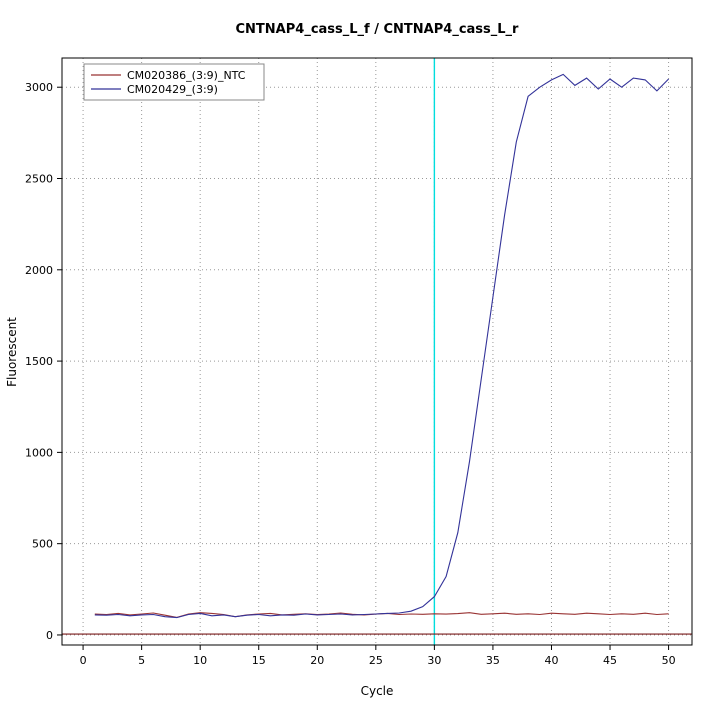 The image size is (720, 720). What do you see at coordinates (669, 660) in the screenshot?
I see `x-tick-label: 50` at bounding box center [669, 660].